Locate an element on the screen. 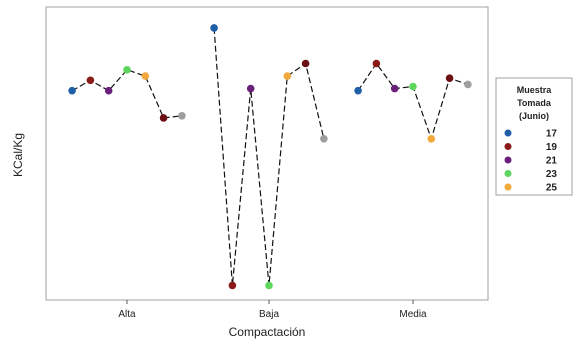 The width and height of the screenshot is (574, 342). x-axis: Alta Baja Media is located at coordinates (272, 310).